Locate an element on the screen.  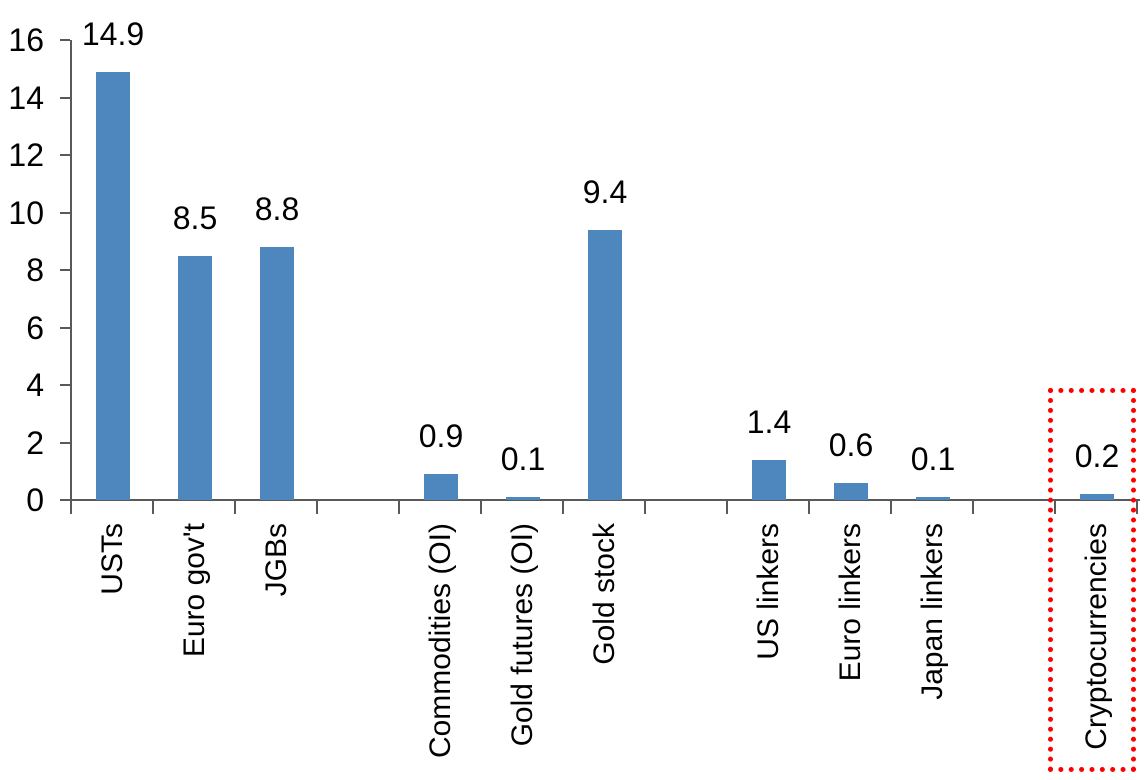
bar-cryptocurrencies is located at coordinates (1097, 497).